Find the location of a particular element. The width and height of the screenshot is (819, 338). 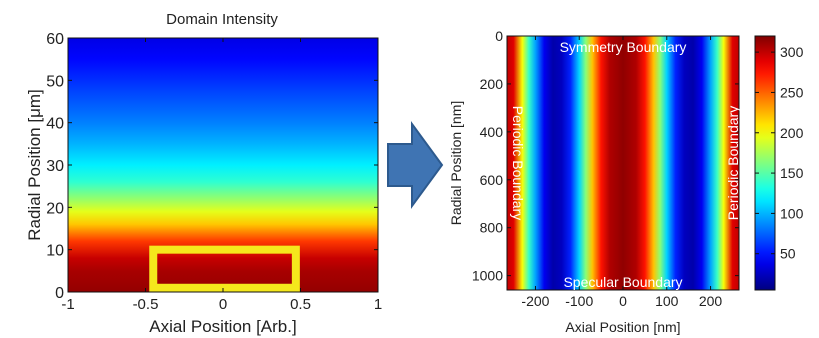

arrow-icon is located at coordinates (415, 165).